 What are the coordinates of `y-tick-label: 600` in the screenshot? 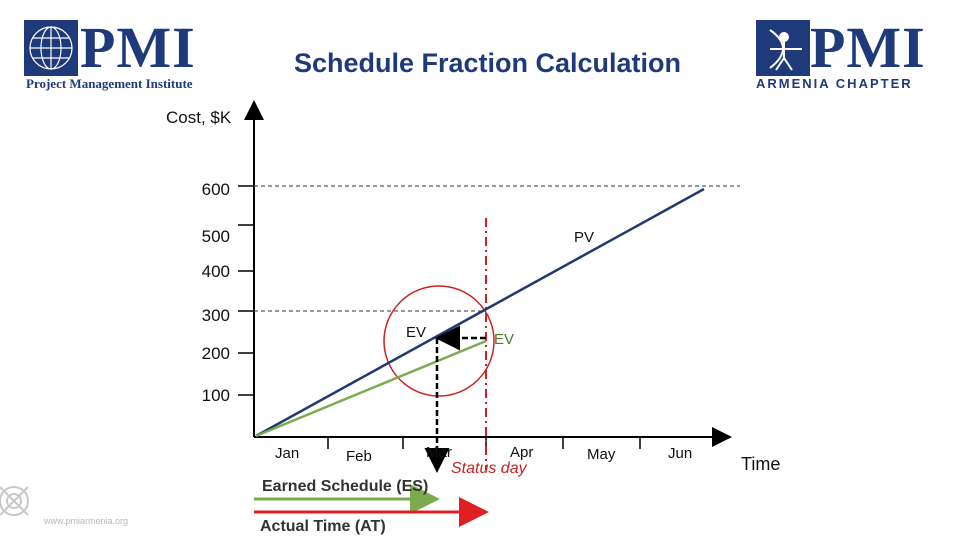 It's located at (215, 189).